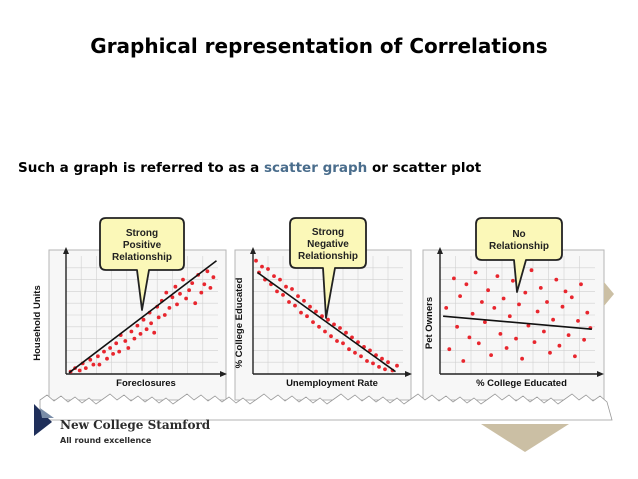 The height and width of the screenshot is (479, 638). Describe the element at coordinates (253, 250) in the screenshot. I see `y-axis-arrow` at that location.